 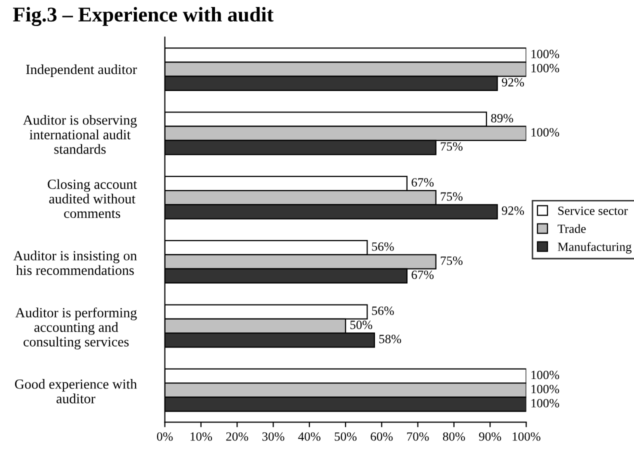 I want to click on legend-label: Manufacturing, so click(x=595, y=248).